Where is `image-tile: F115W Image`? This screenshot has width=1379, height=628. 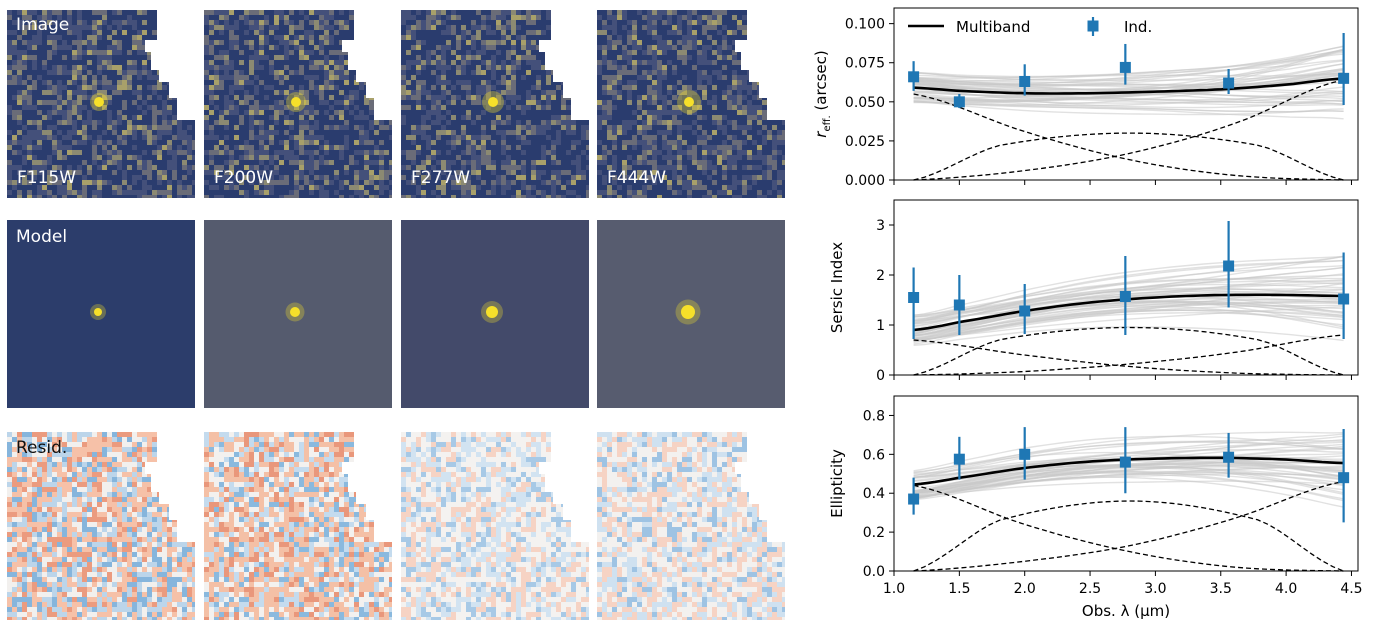 image-tile: F115W Image is located at coordinates (102, 105).